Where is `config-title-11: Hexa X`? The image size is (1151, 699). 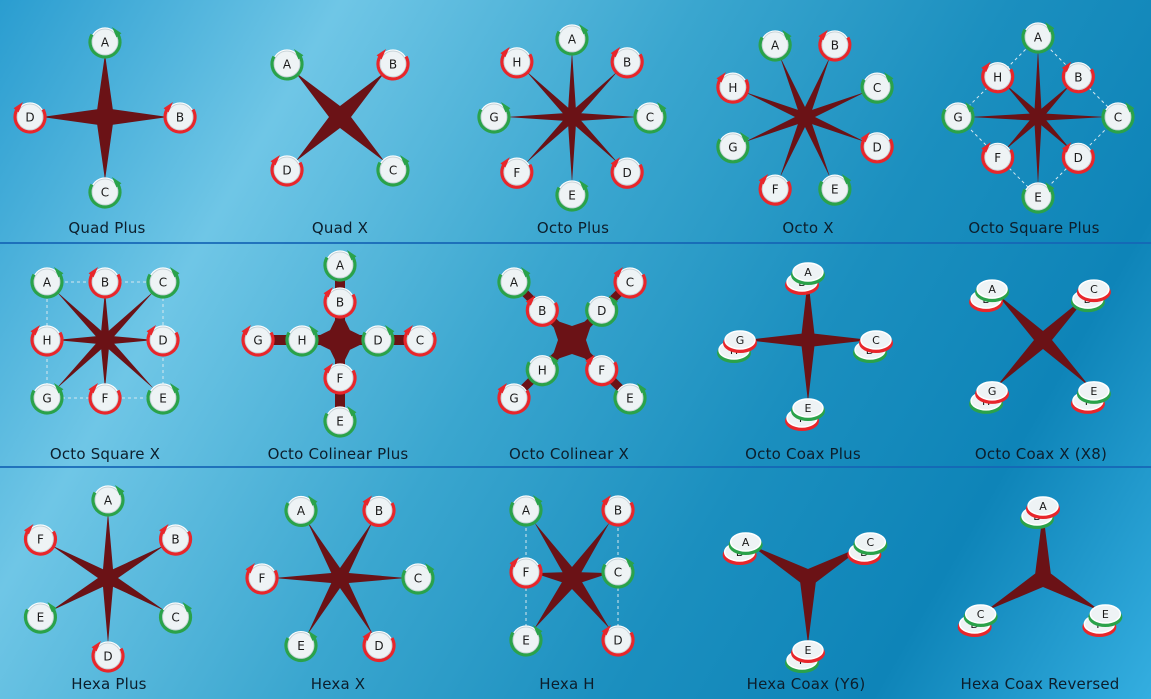 config-title-11: Hexa X is located at coordinates (338, 684).